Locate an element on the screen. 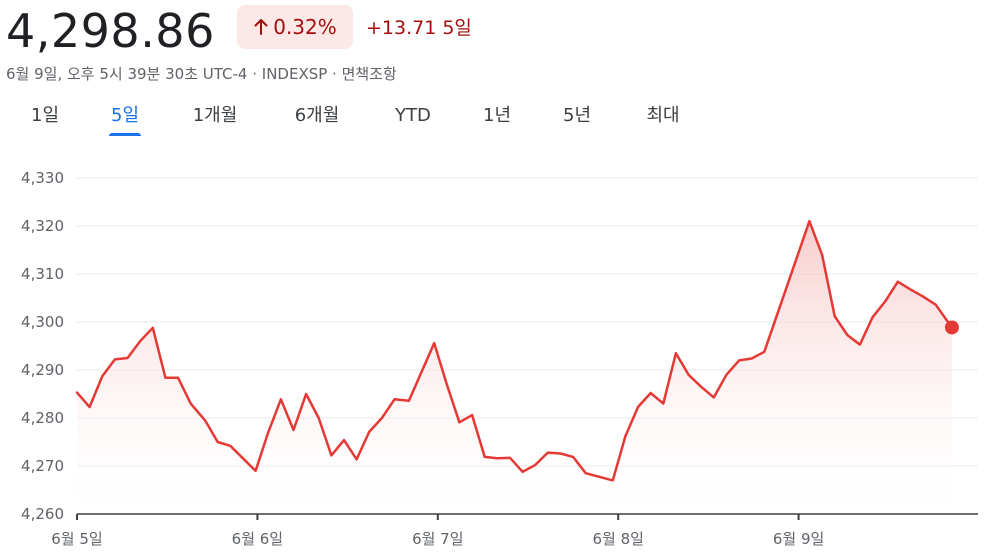 The image size is (997, 555). x-tick-label: 6월 7일 is located at coordinates (437, 539).